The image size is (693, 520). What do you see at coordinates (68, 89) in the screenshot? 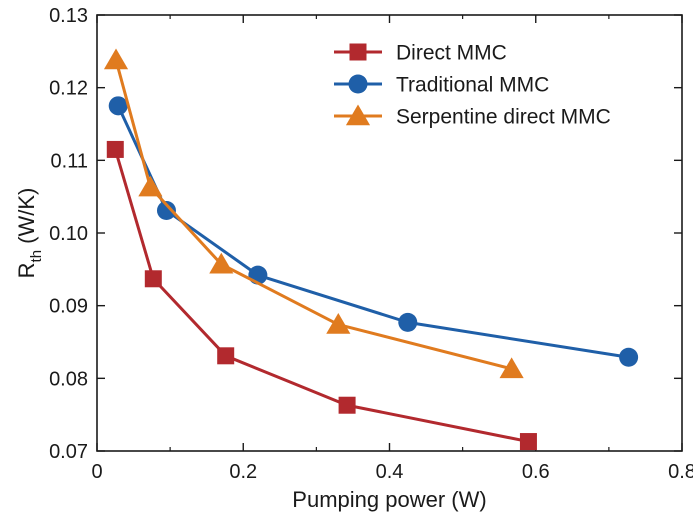
I see `y-tick-label: 0.12` at bounding box center [68, 89].